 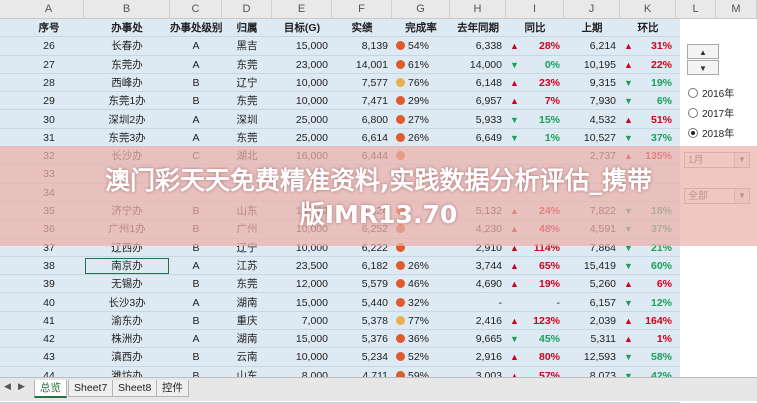 What do you see at coordinates (311, 119) in the screenshot?
I see `cell-target: 25,000` at bounding box center [311, 119].